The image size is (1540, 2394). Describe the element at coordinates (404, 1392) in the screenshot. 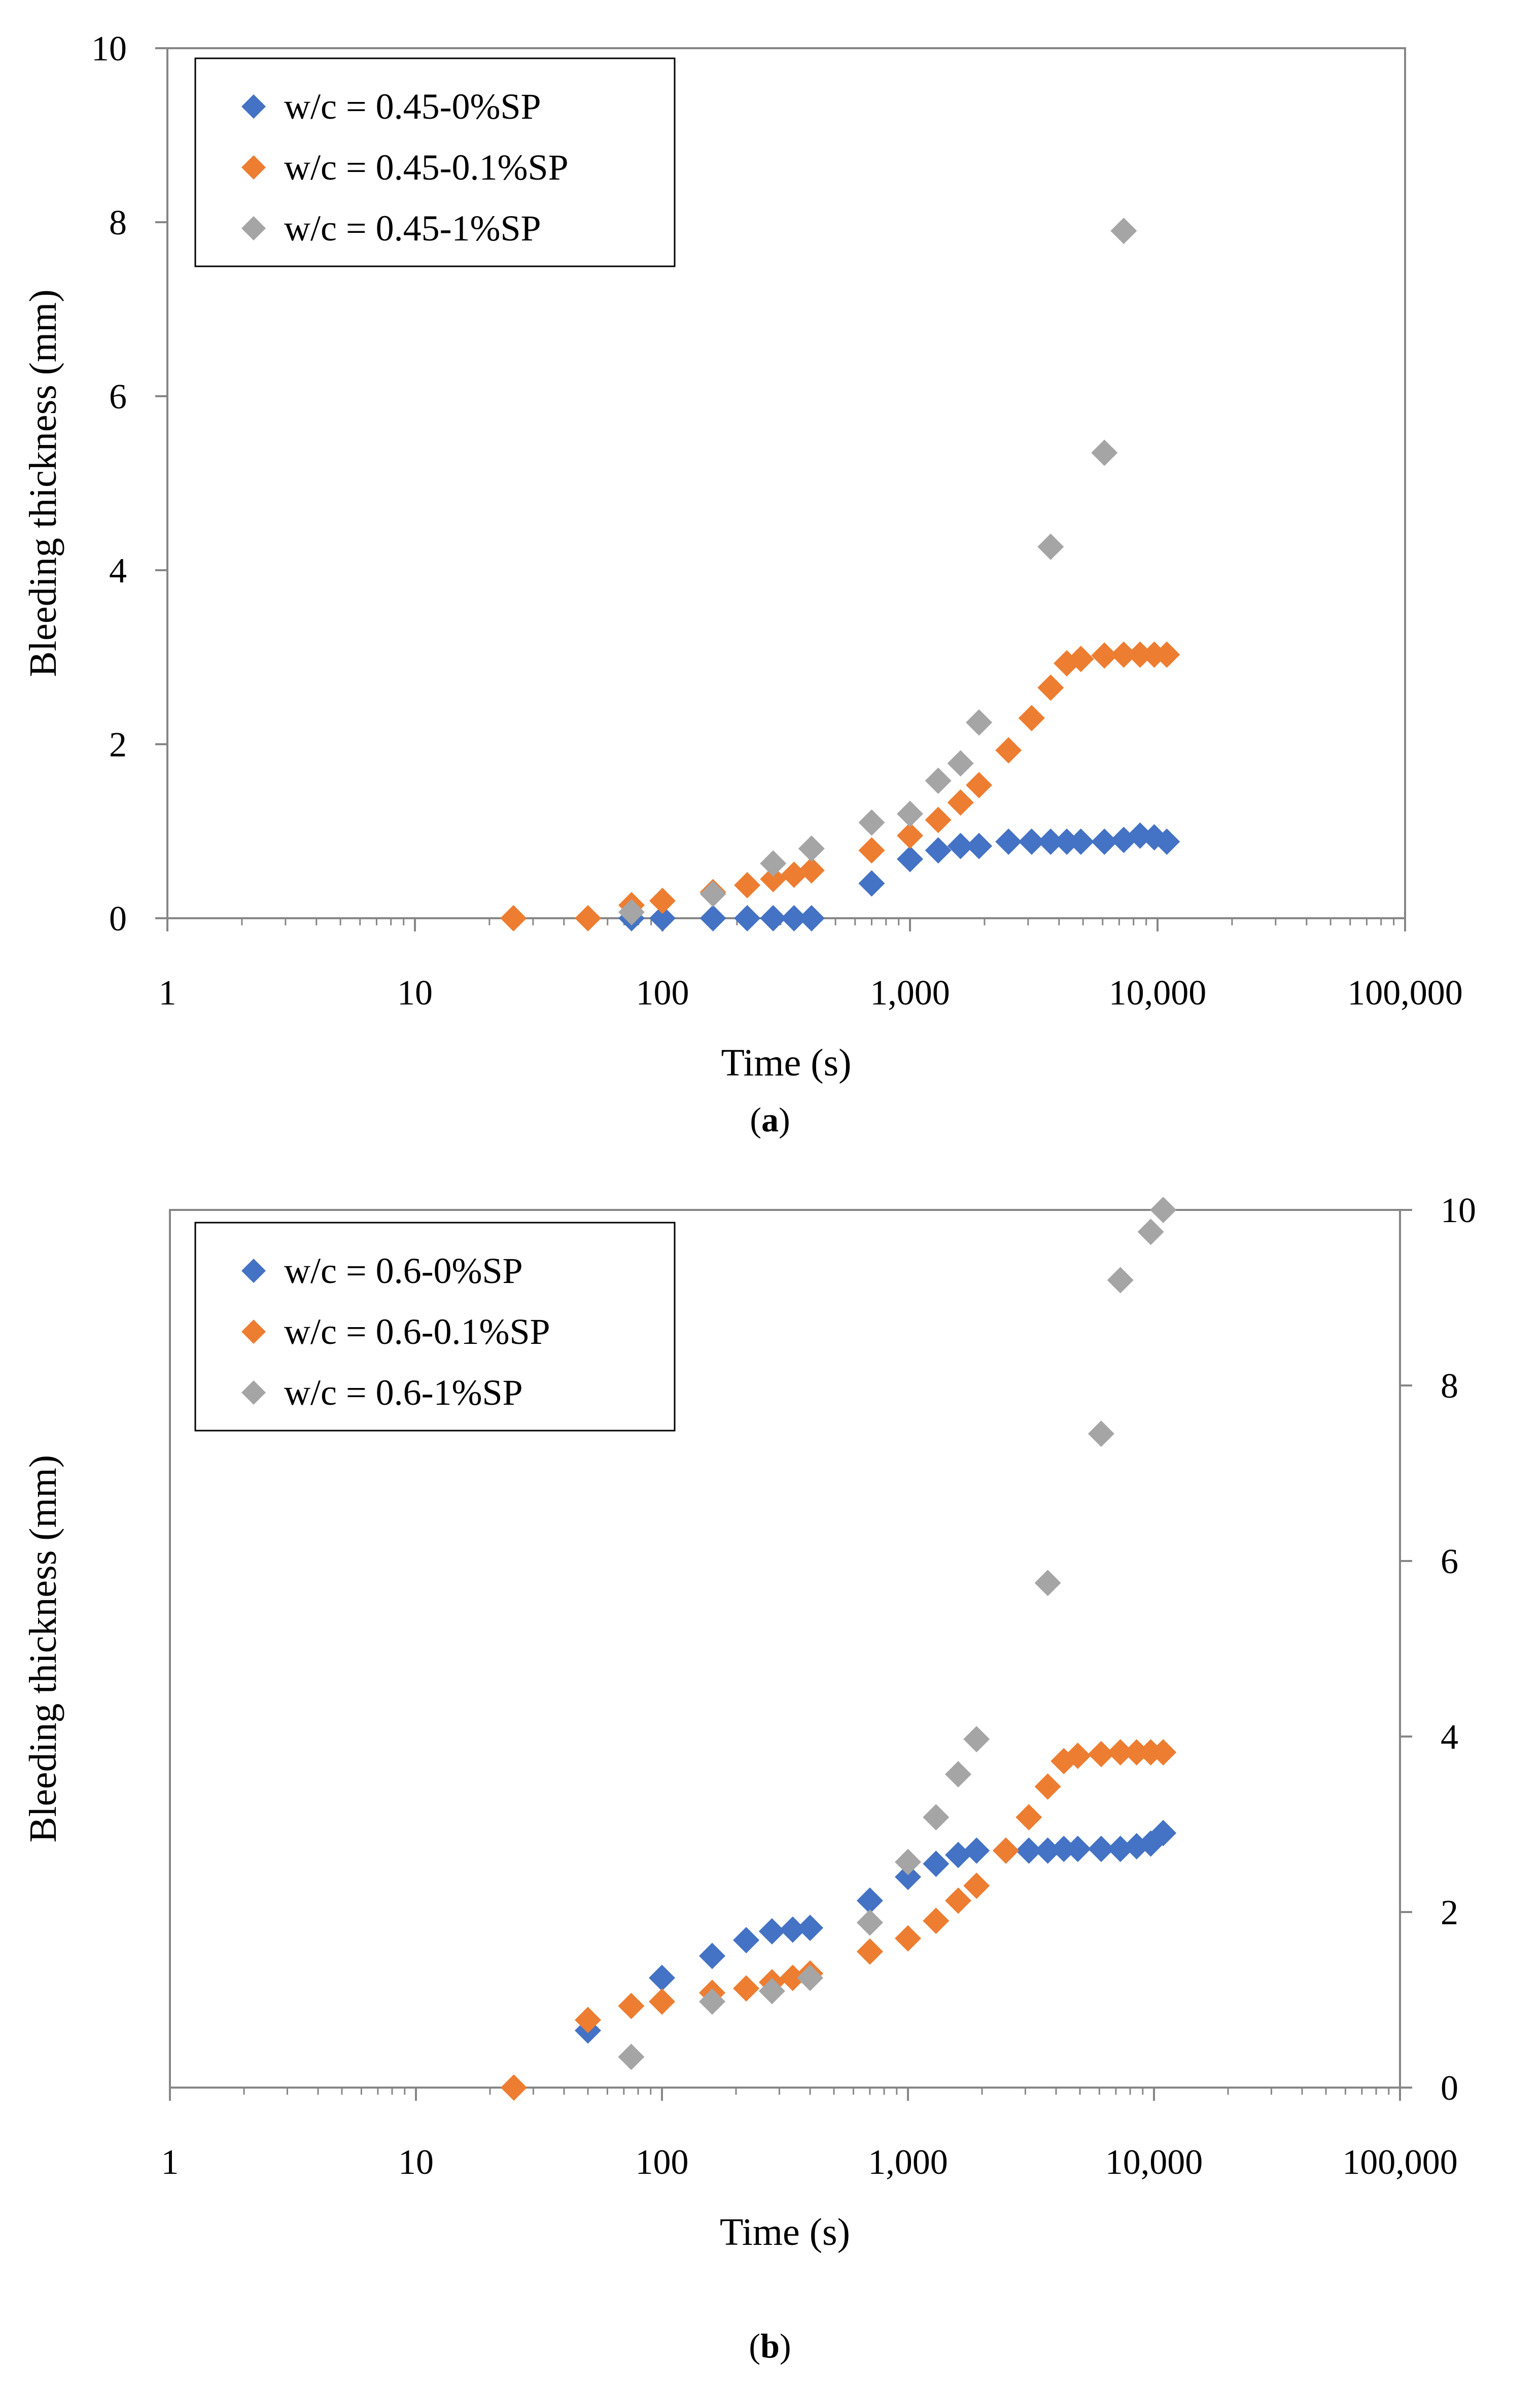

I see `legend-label-b-s2: w/c = 0.6-1%SP` at that location.